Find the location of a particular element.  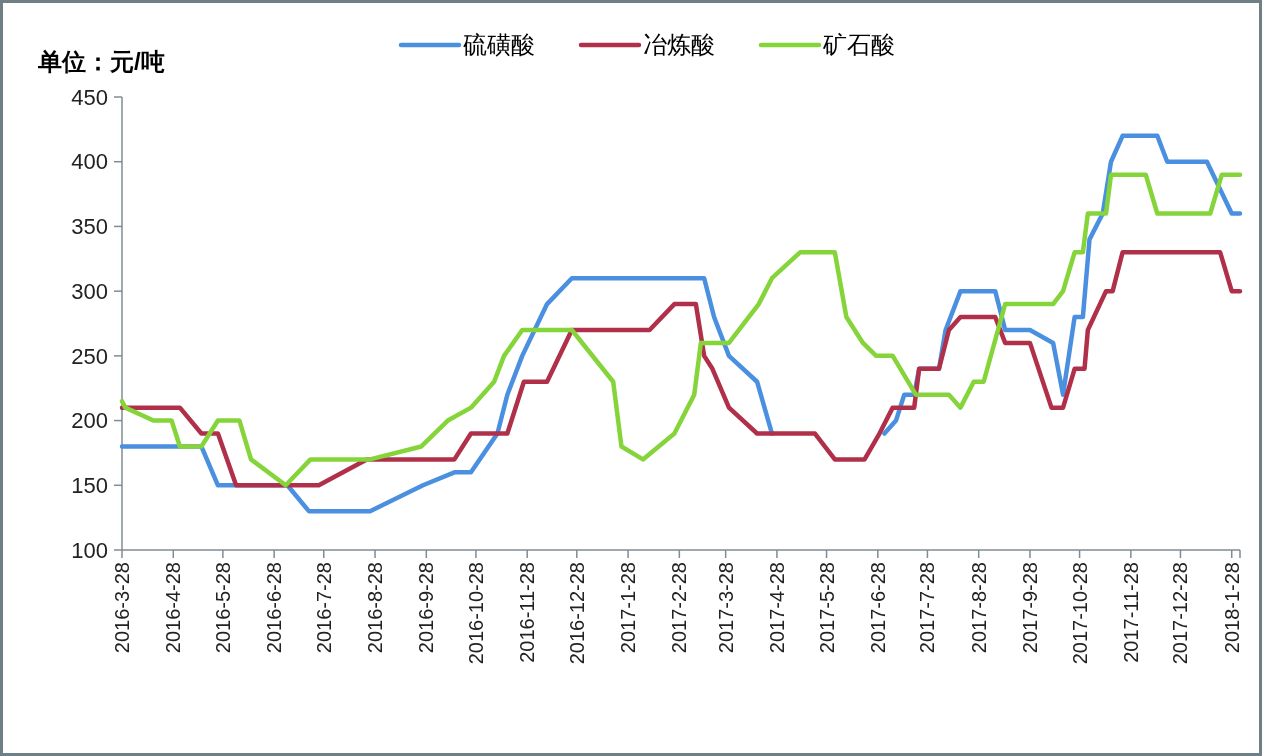

y-tick-label: 150 is located at coordinates (89, 485).